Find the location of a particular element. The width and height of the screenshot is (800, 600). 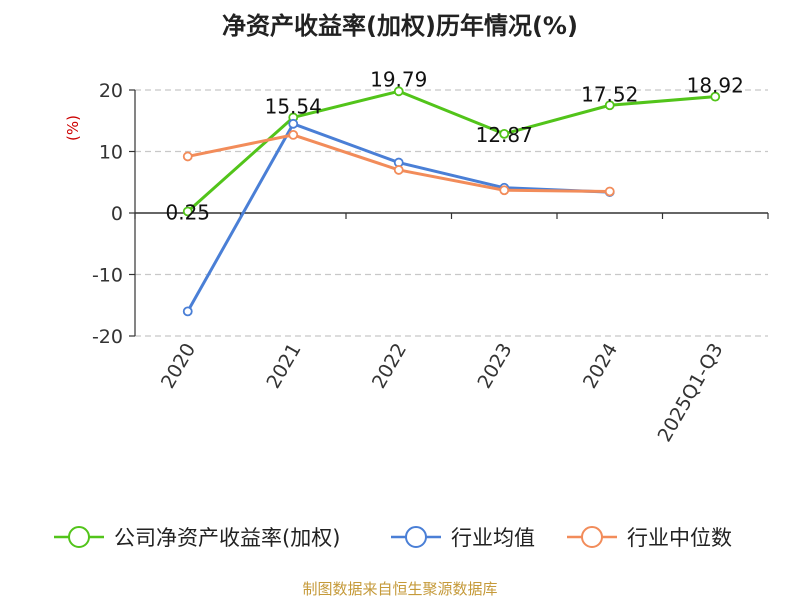

y-tick-label: -10 is located at coordinates (107, 276).